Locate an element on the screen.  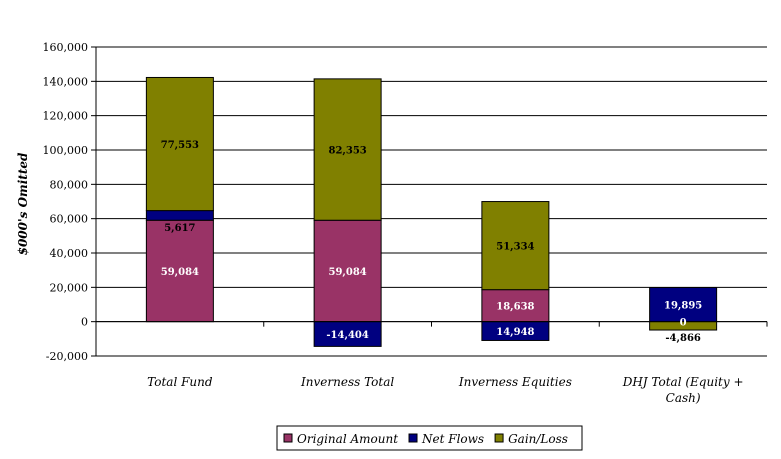
y-tick-label: 40,000 is located at coordinates (69, 253).